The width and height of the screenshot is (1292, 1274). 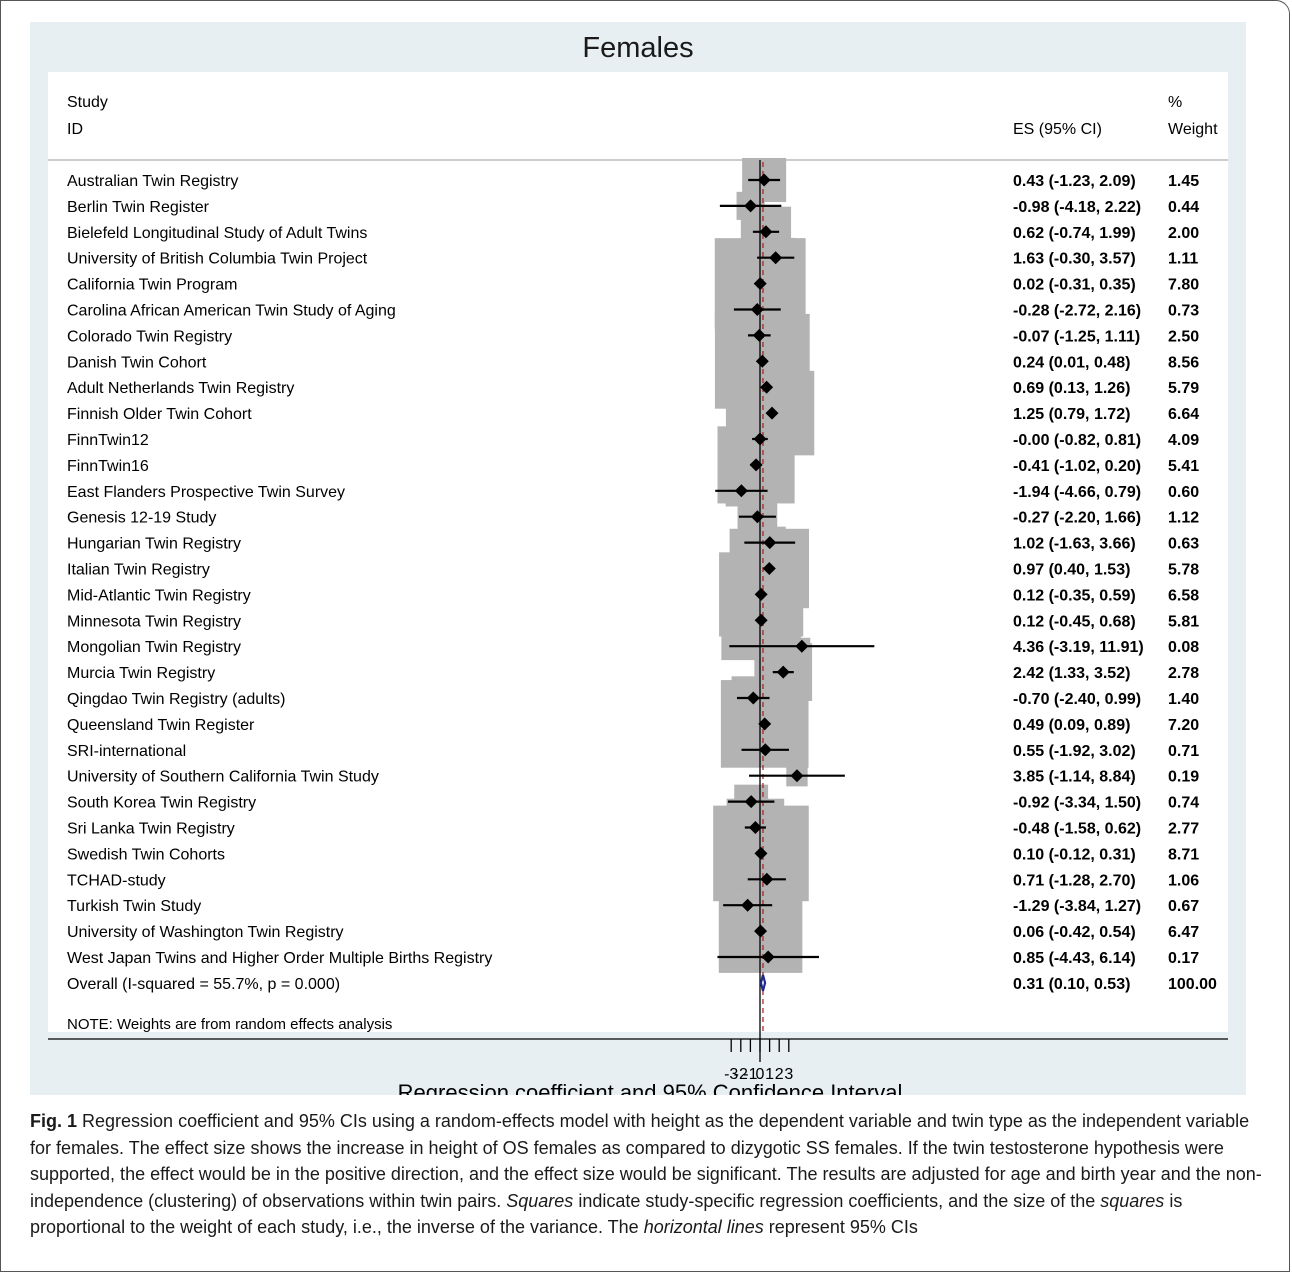 I want to click on es-label: -0.48 (-1.58, 0.62), so click(x=1077, y=829).